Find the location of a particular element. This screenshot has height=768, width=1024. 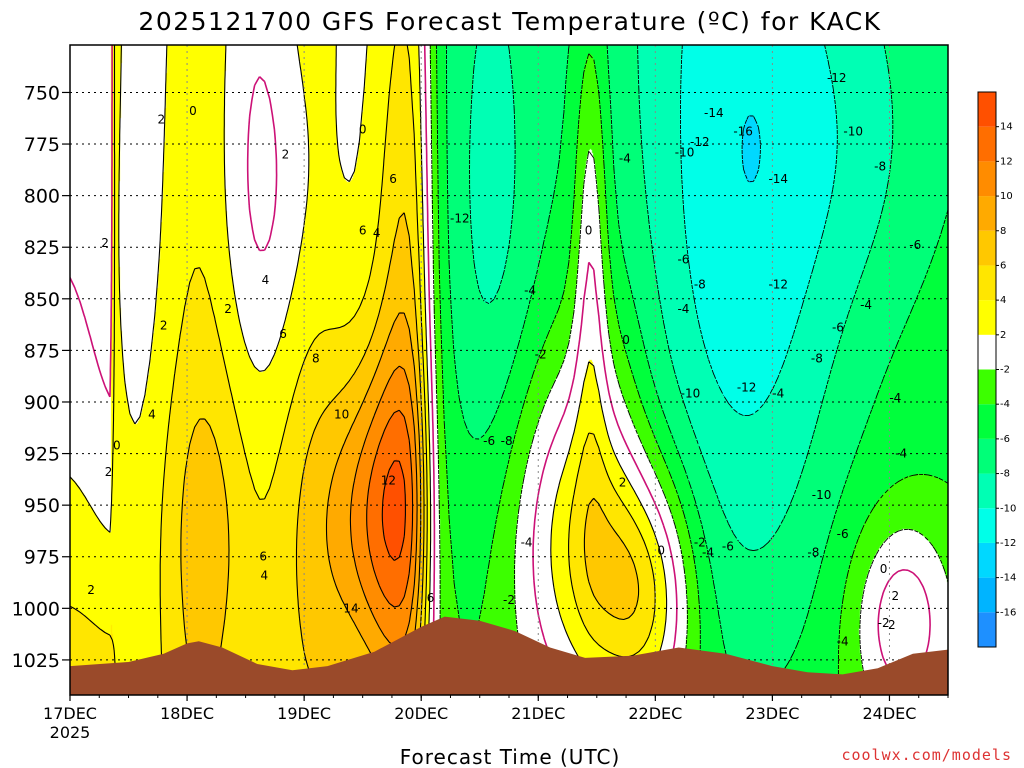

x-tick-label: 18DEC is located at coordinates (187, 713).